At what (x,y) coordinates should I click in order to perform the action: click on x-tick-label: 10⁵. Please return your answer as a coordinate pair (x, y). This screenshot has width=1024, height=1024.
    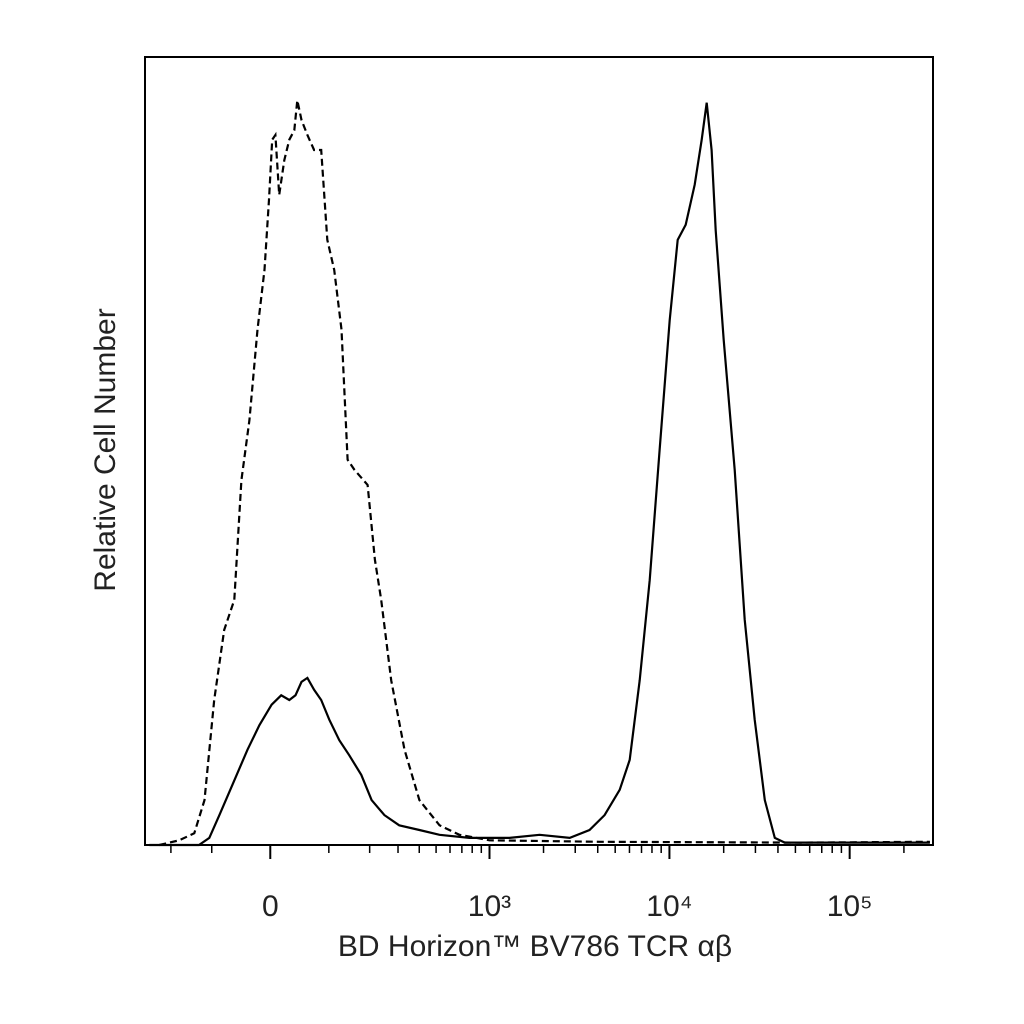
    Looking at the image, I should click on (850, 906).